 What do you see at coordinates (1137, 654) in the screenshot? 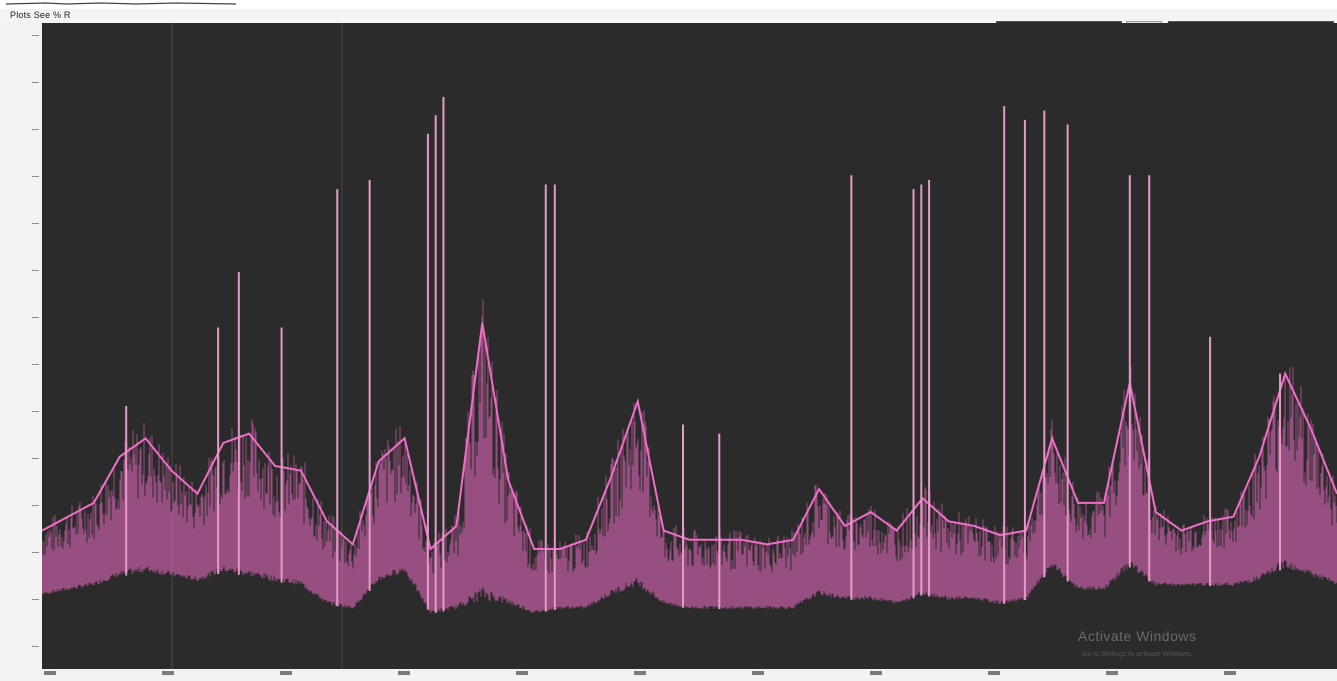
I see `activate-windows-subtitle: Go to Settings to activate Windows.` at bounding box center [1137, 654].